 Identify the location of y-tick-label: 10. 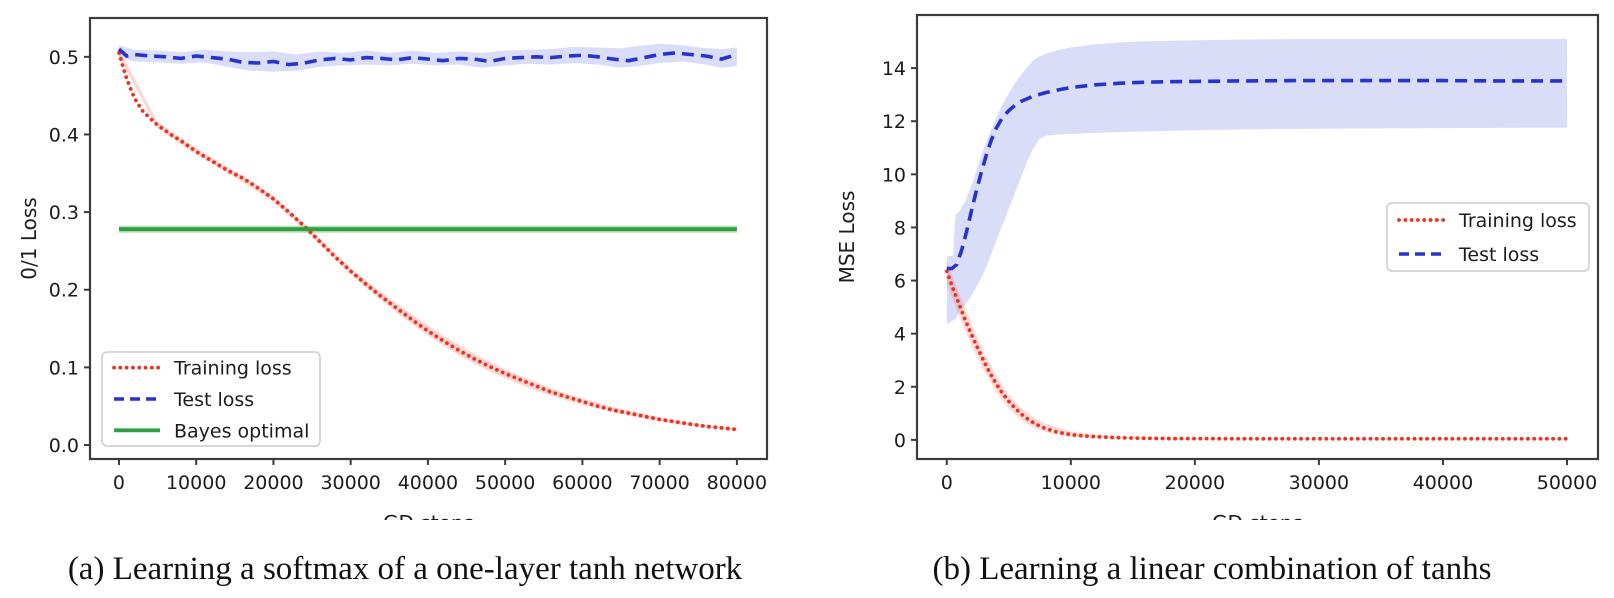
(894, 175).